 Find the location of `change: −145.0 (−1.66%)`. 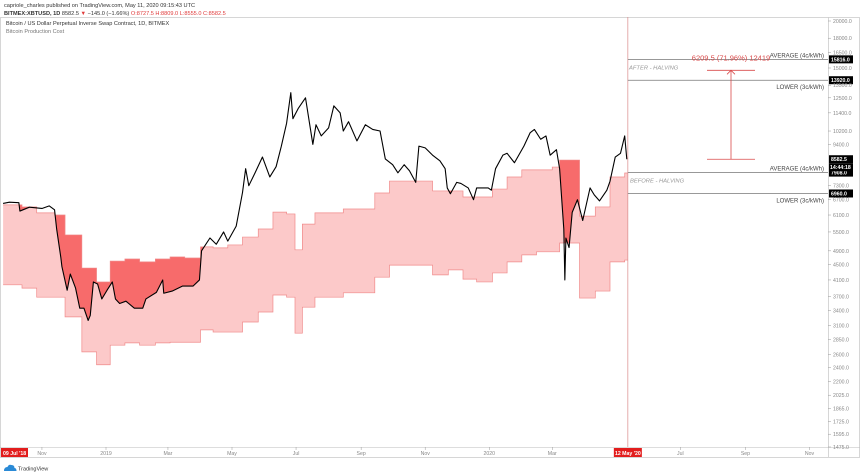

change: −145.0 (−1.66%) is located at coordinates (109, 14).